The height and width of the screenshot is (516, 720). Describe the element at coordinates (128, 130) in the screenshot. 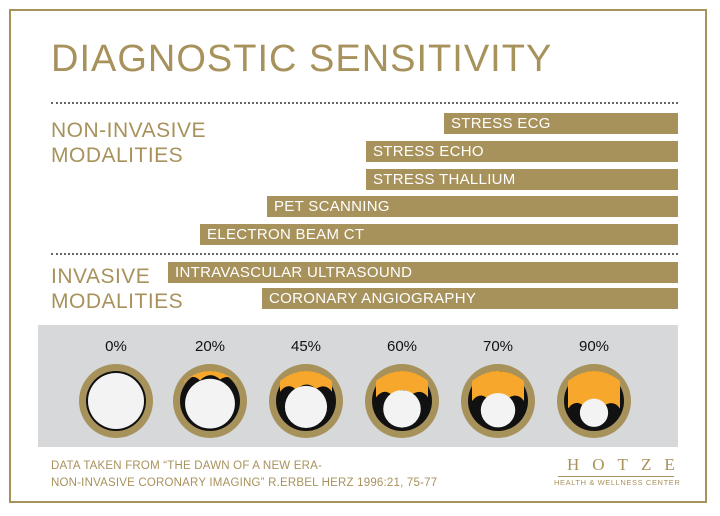

I see `noninvasive-label-line-1: NON-INVASIVE` at that location.